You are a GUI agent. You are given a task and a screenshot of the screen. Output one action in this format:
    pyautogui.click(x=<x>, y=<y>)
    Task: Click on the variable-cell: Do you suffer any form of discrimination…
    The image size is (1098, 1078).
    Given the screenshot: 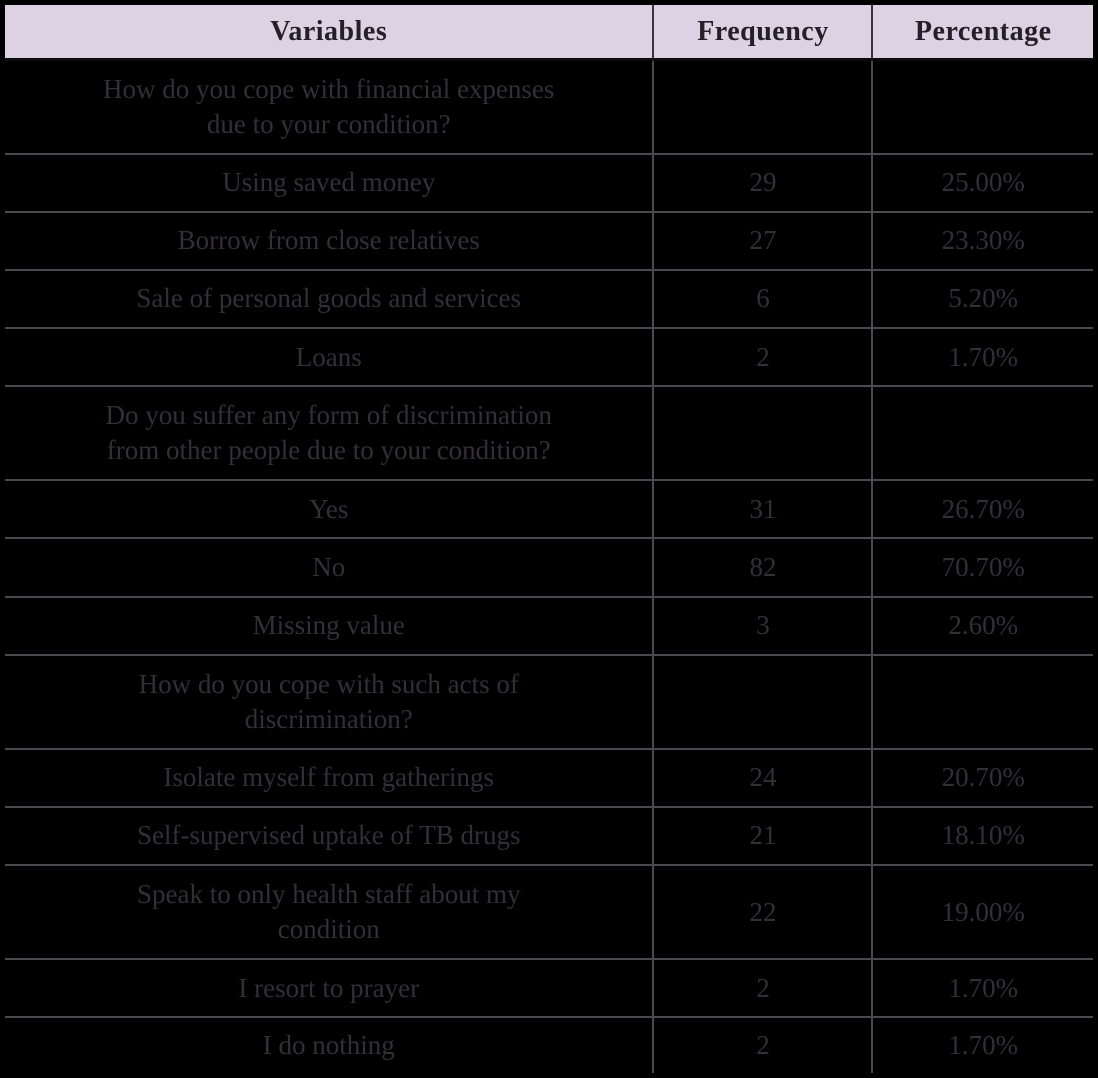 What is the action you would take?
    pyautogui.click(x=328, y=433)
    